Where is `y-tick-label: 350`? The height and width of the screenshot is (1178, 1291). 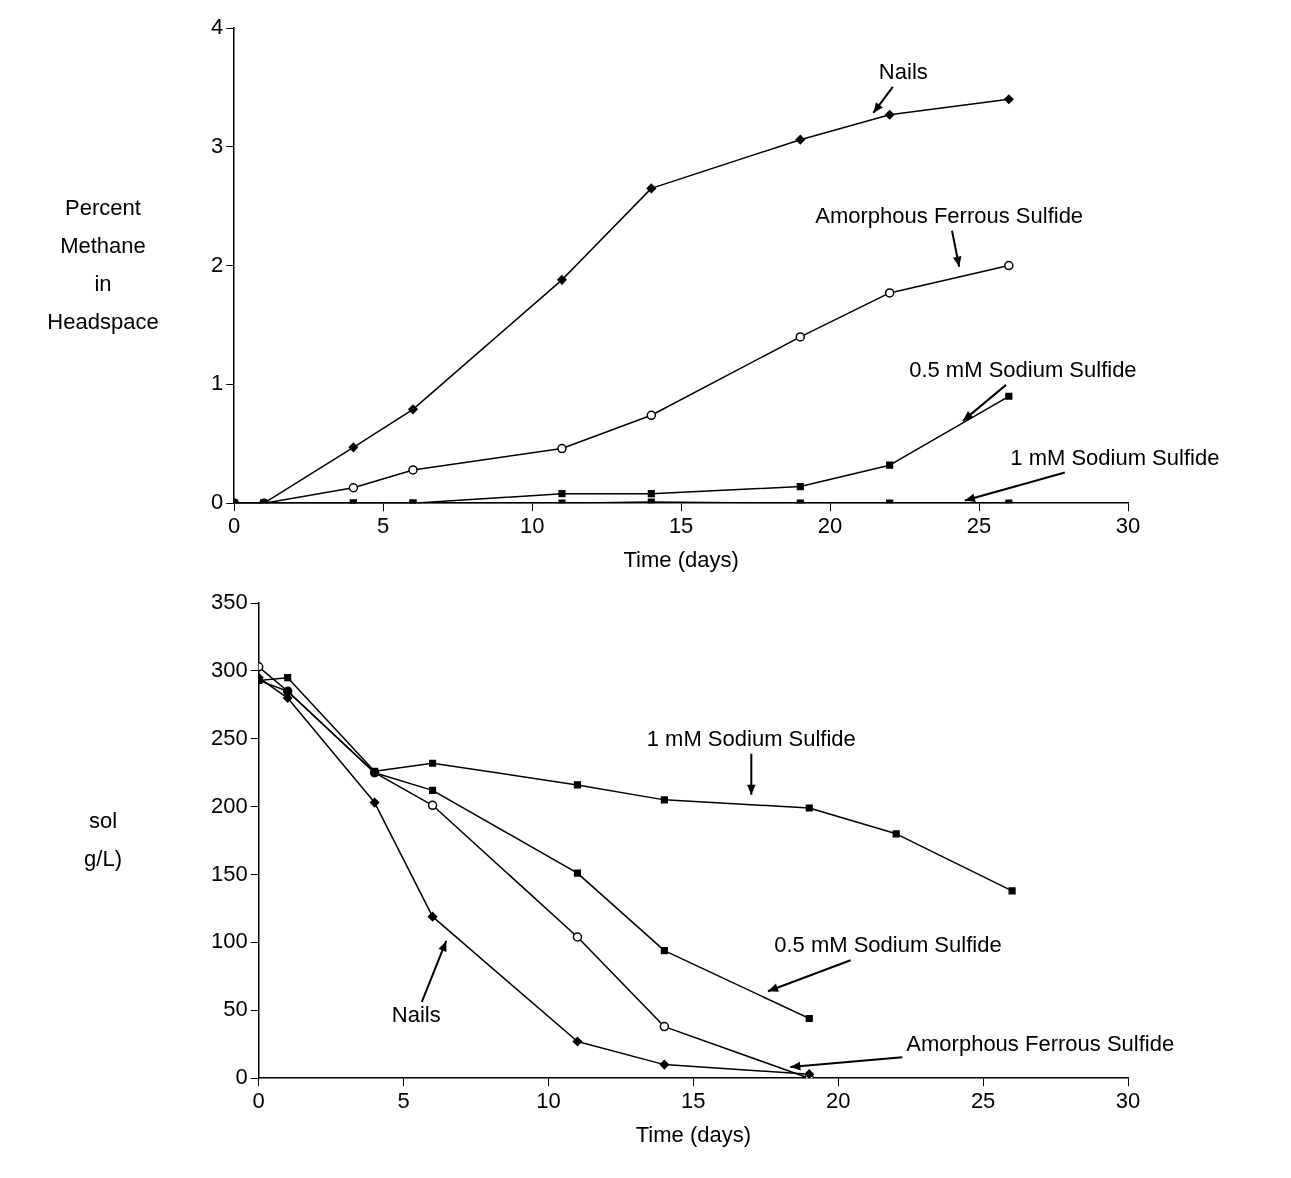 y-tick-label: 350 is located at coordinates (229, 602).